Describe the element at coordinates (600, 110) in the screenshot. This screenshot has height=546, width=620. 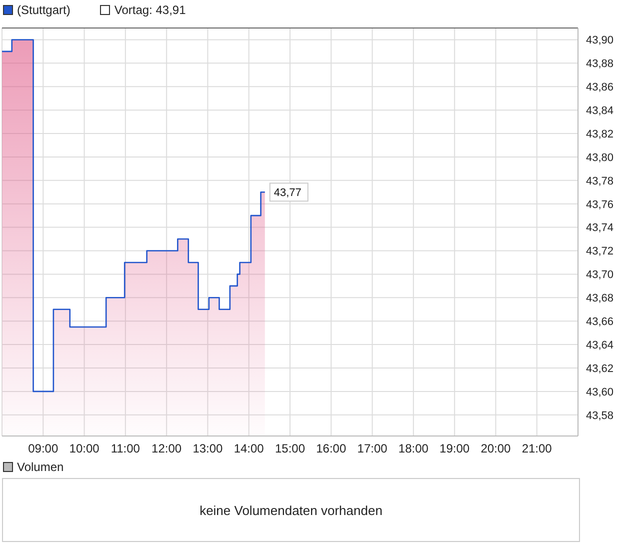
I see `y-tick-label: 43,84` at that location.